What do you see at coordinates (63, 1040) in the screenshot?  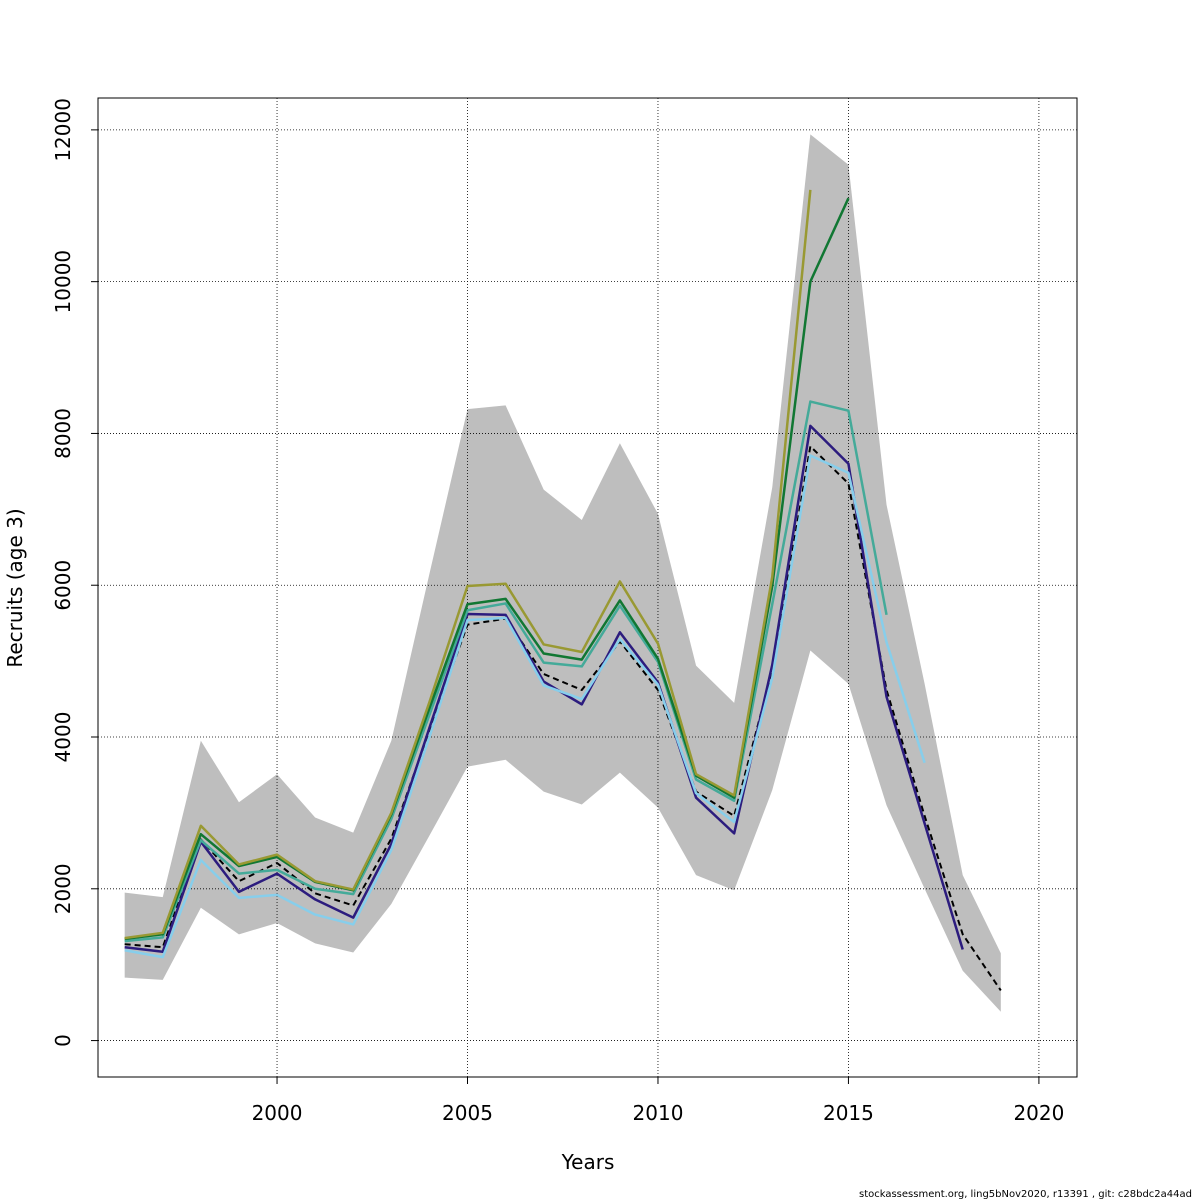 I see `y-tick-label: 0` at bounding box center [63, 1040].